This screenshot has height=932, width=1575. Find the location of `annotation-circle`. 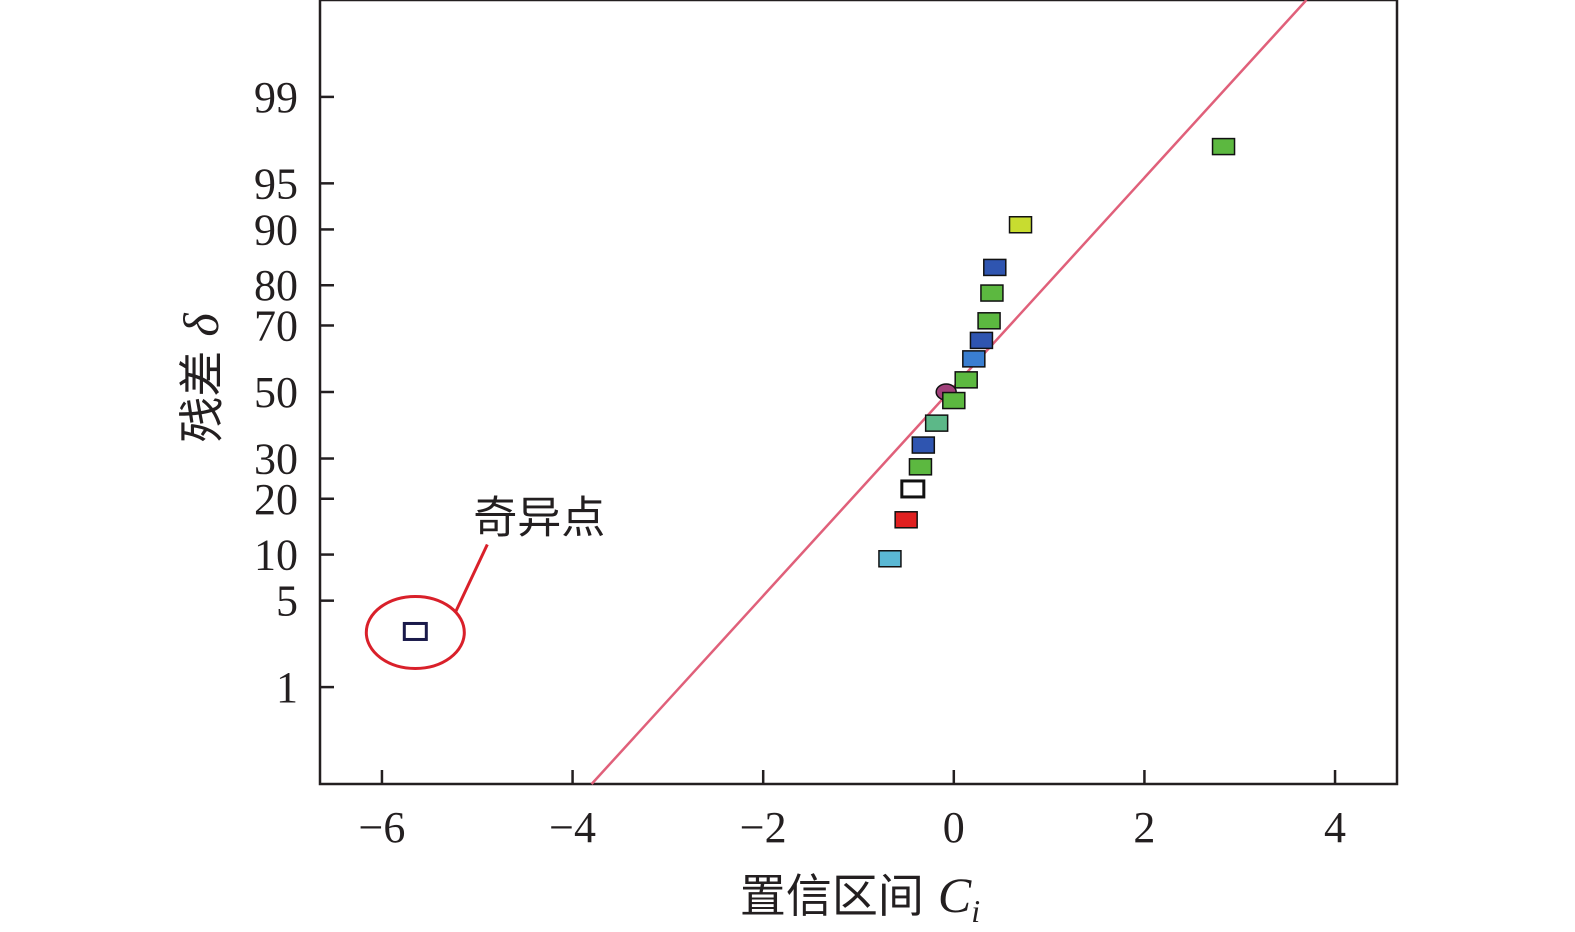

annotation-circle is located at coordinates (415, 632).